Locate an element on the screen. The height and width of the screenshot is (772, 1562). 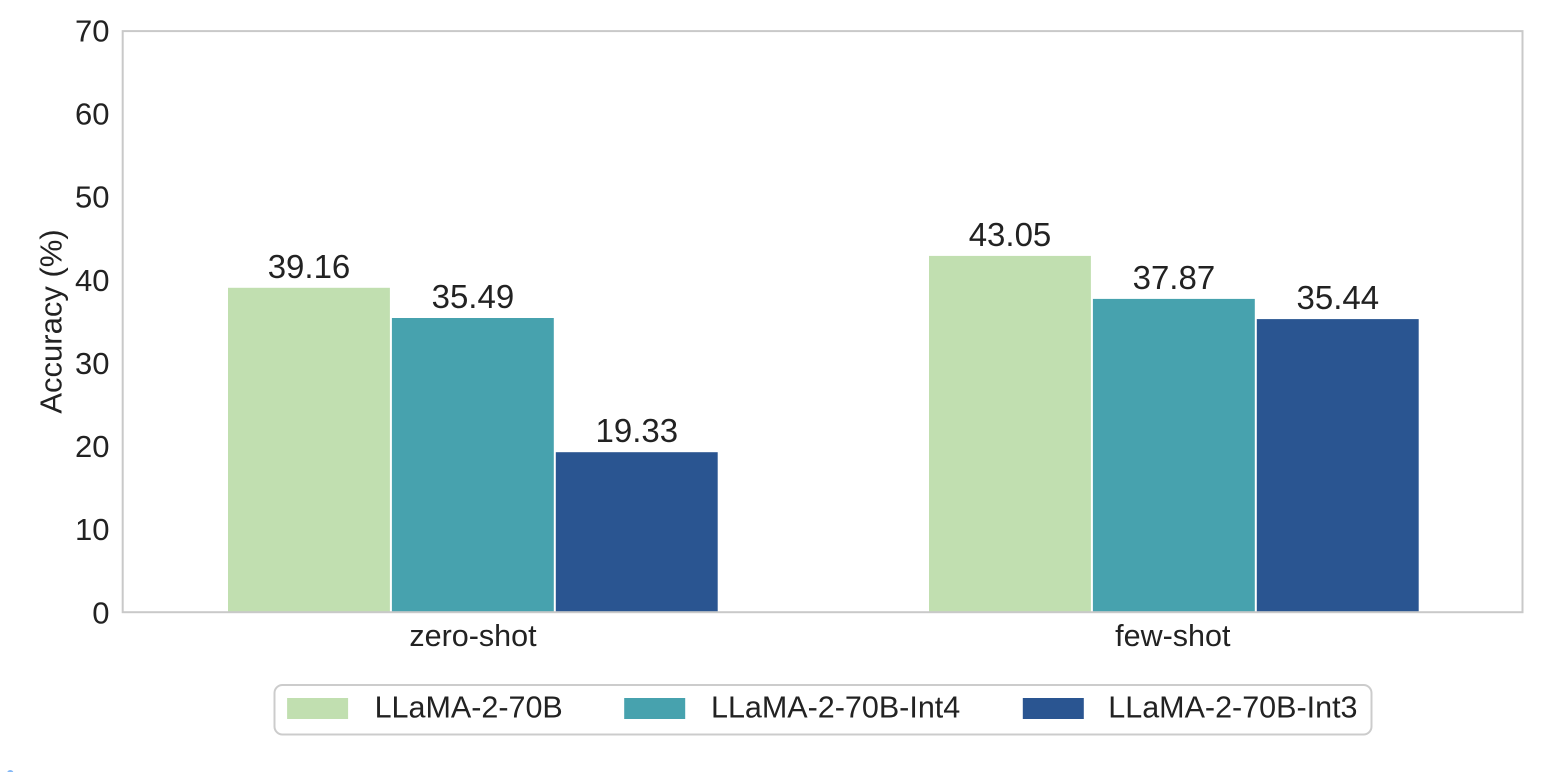
svg-text: LLaMA-2-70B is located at coordinates (469, 708).